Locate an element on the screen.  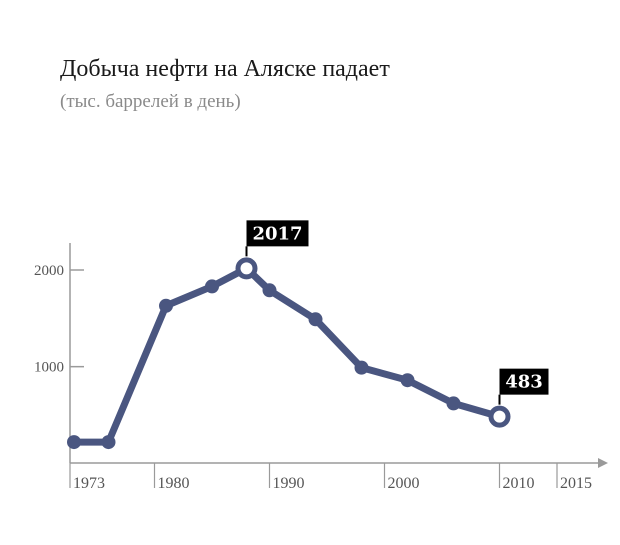
x-tick-label: 2000 is located at coordinates (404, 483).